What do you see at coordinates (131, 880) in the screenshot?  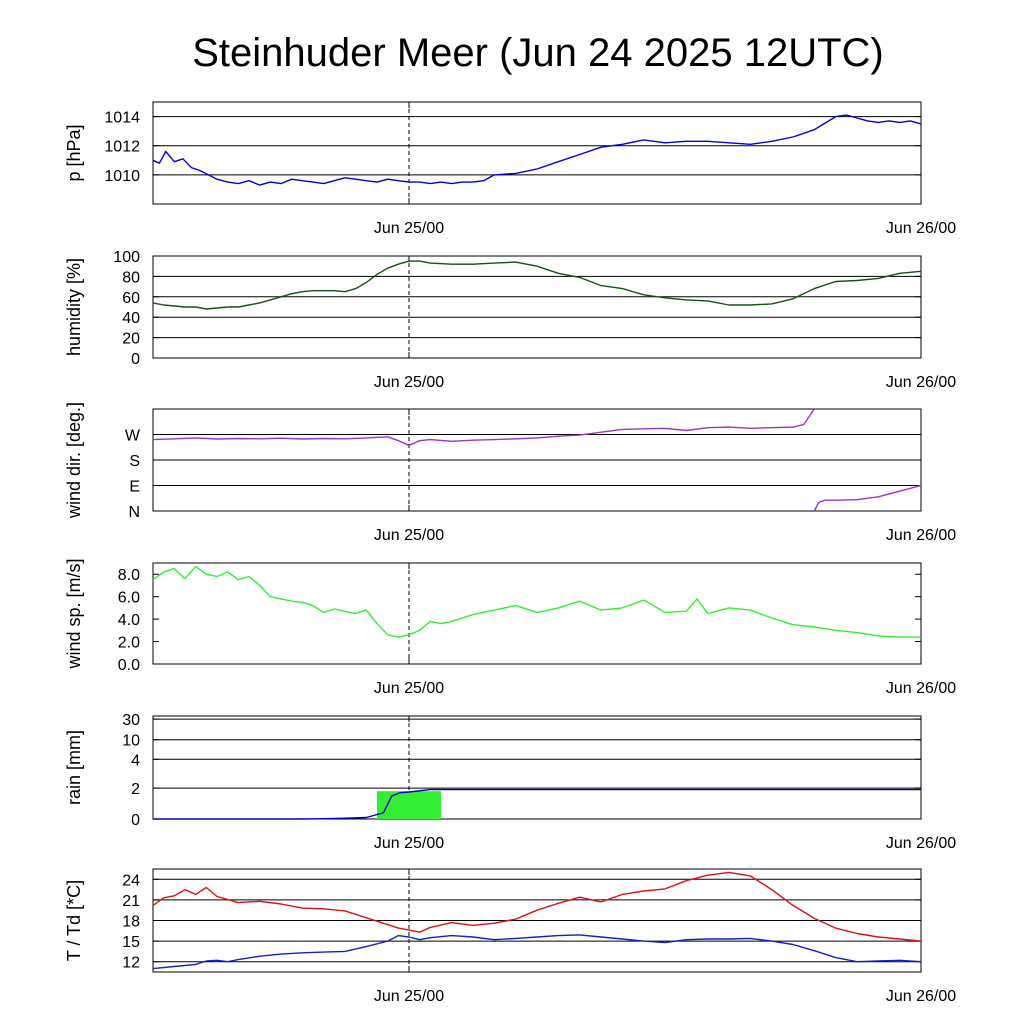 I see `y-tick-label: 24` at bounding box center [131, 880].